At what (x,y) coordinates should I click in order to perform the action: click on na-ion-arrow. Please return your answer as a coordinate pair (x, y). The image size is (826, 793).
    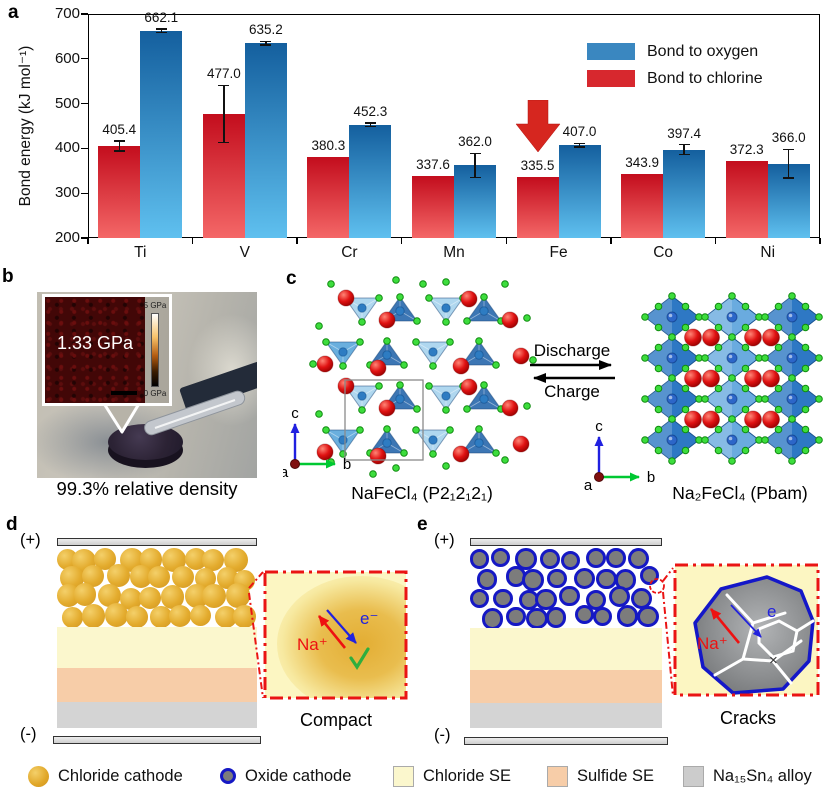
    Looking at the image, I should click on (332, 632).